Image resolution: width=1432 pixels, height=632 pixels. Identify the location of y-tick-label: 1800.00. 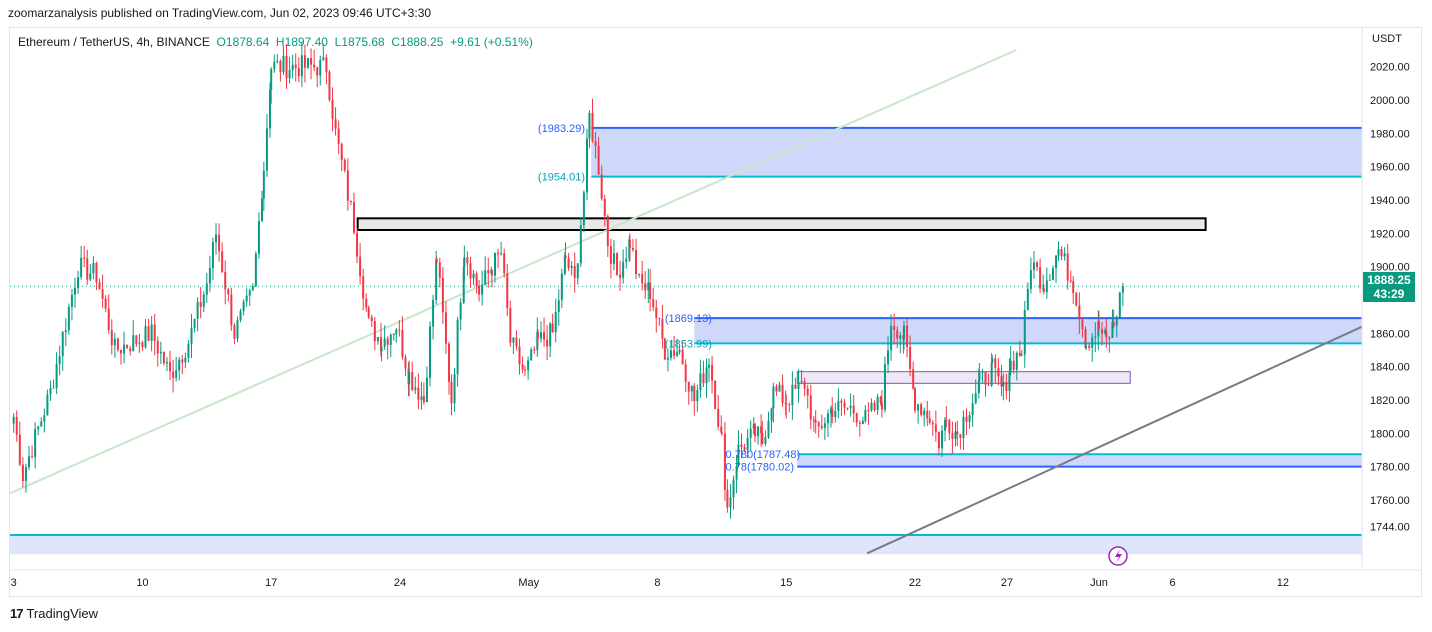
(1390, 434).